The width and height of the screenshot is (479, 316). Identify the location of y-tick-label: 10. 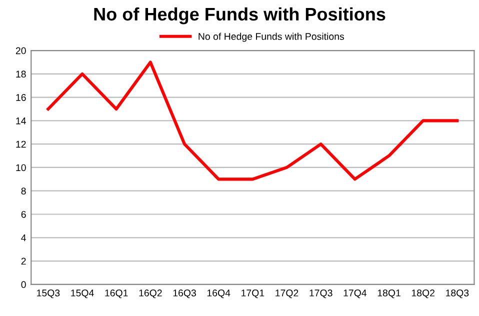
(21, 168).